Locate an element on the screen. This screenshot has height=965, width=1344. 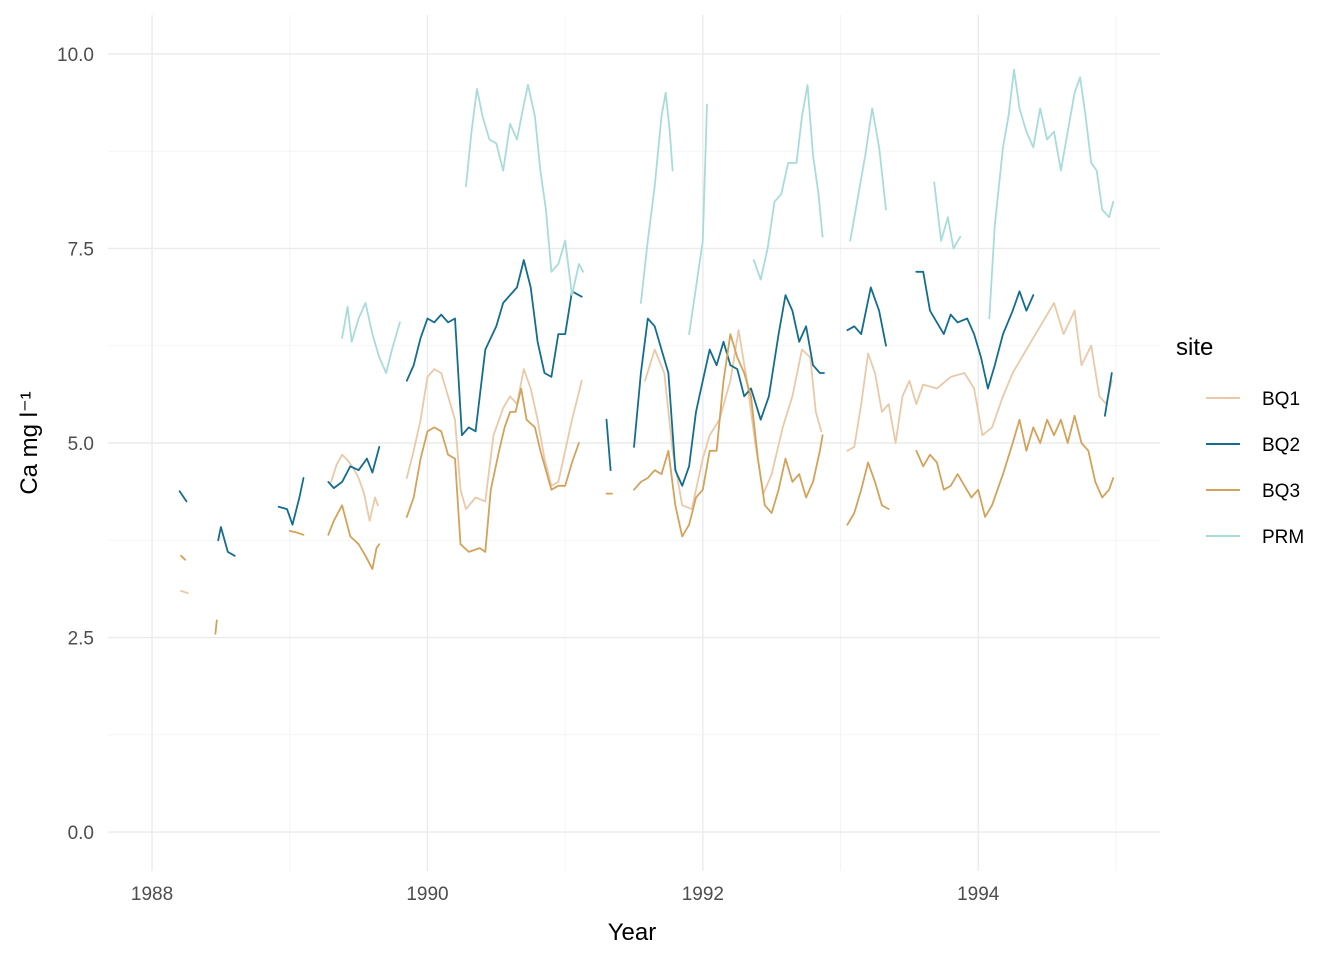
legend-item-prm: PRM is located at coordinates (1255, 537).